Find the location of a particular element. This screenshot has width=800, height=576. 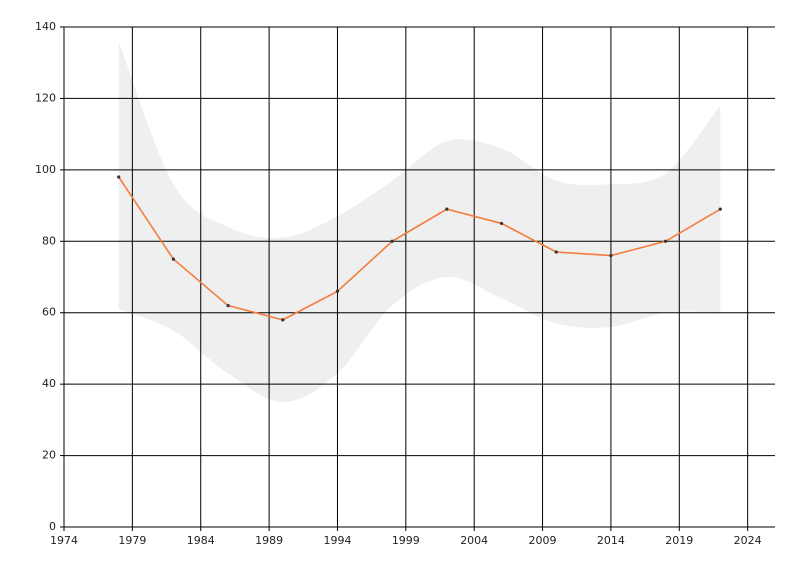

x-tick-label: 2019 is located at coordinates (679, 540).